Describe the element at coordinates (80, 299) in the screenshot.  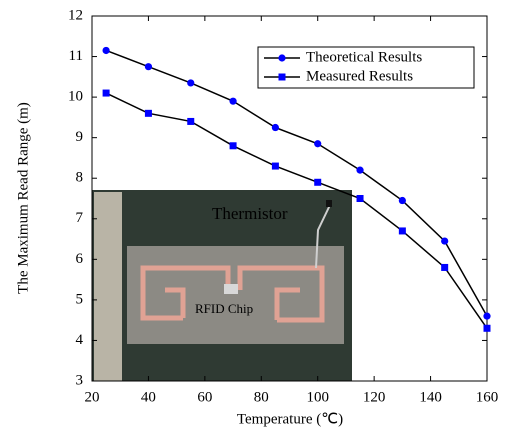
I see `y-tick-label: 5` at that location.